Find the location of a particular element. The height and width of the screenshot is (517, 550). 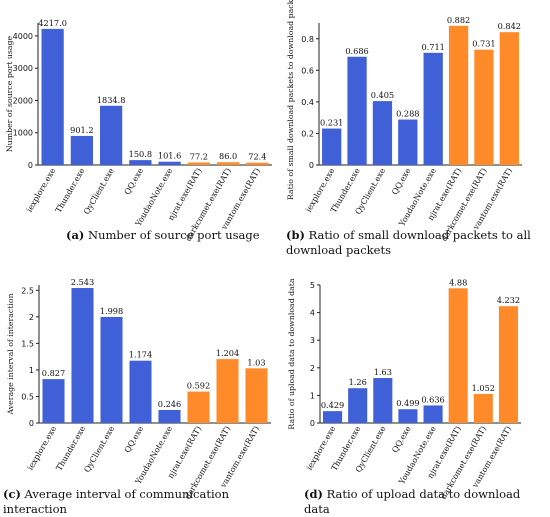

y-tick-label: 0.5 is located at coordinates (27, 396).